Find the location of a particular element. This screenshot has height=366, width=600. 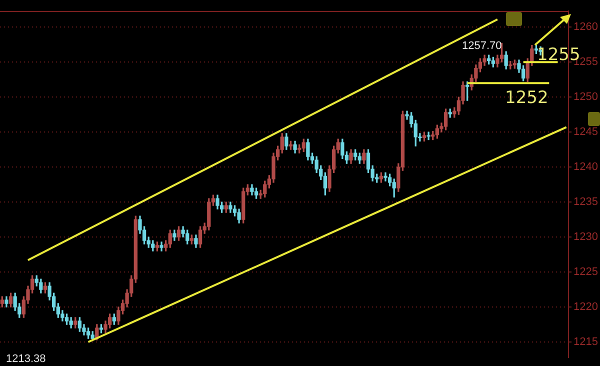

y-tick-label: 1245 is located at coordinates (586, 132).